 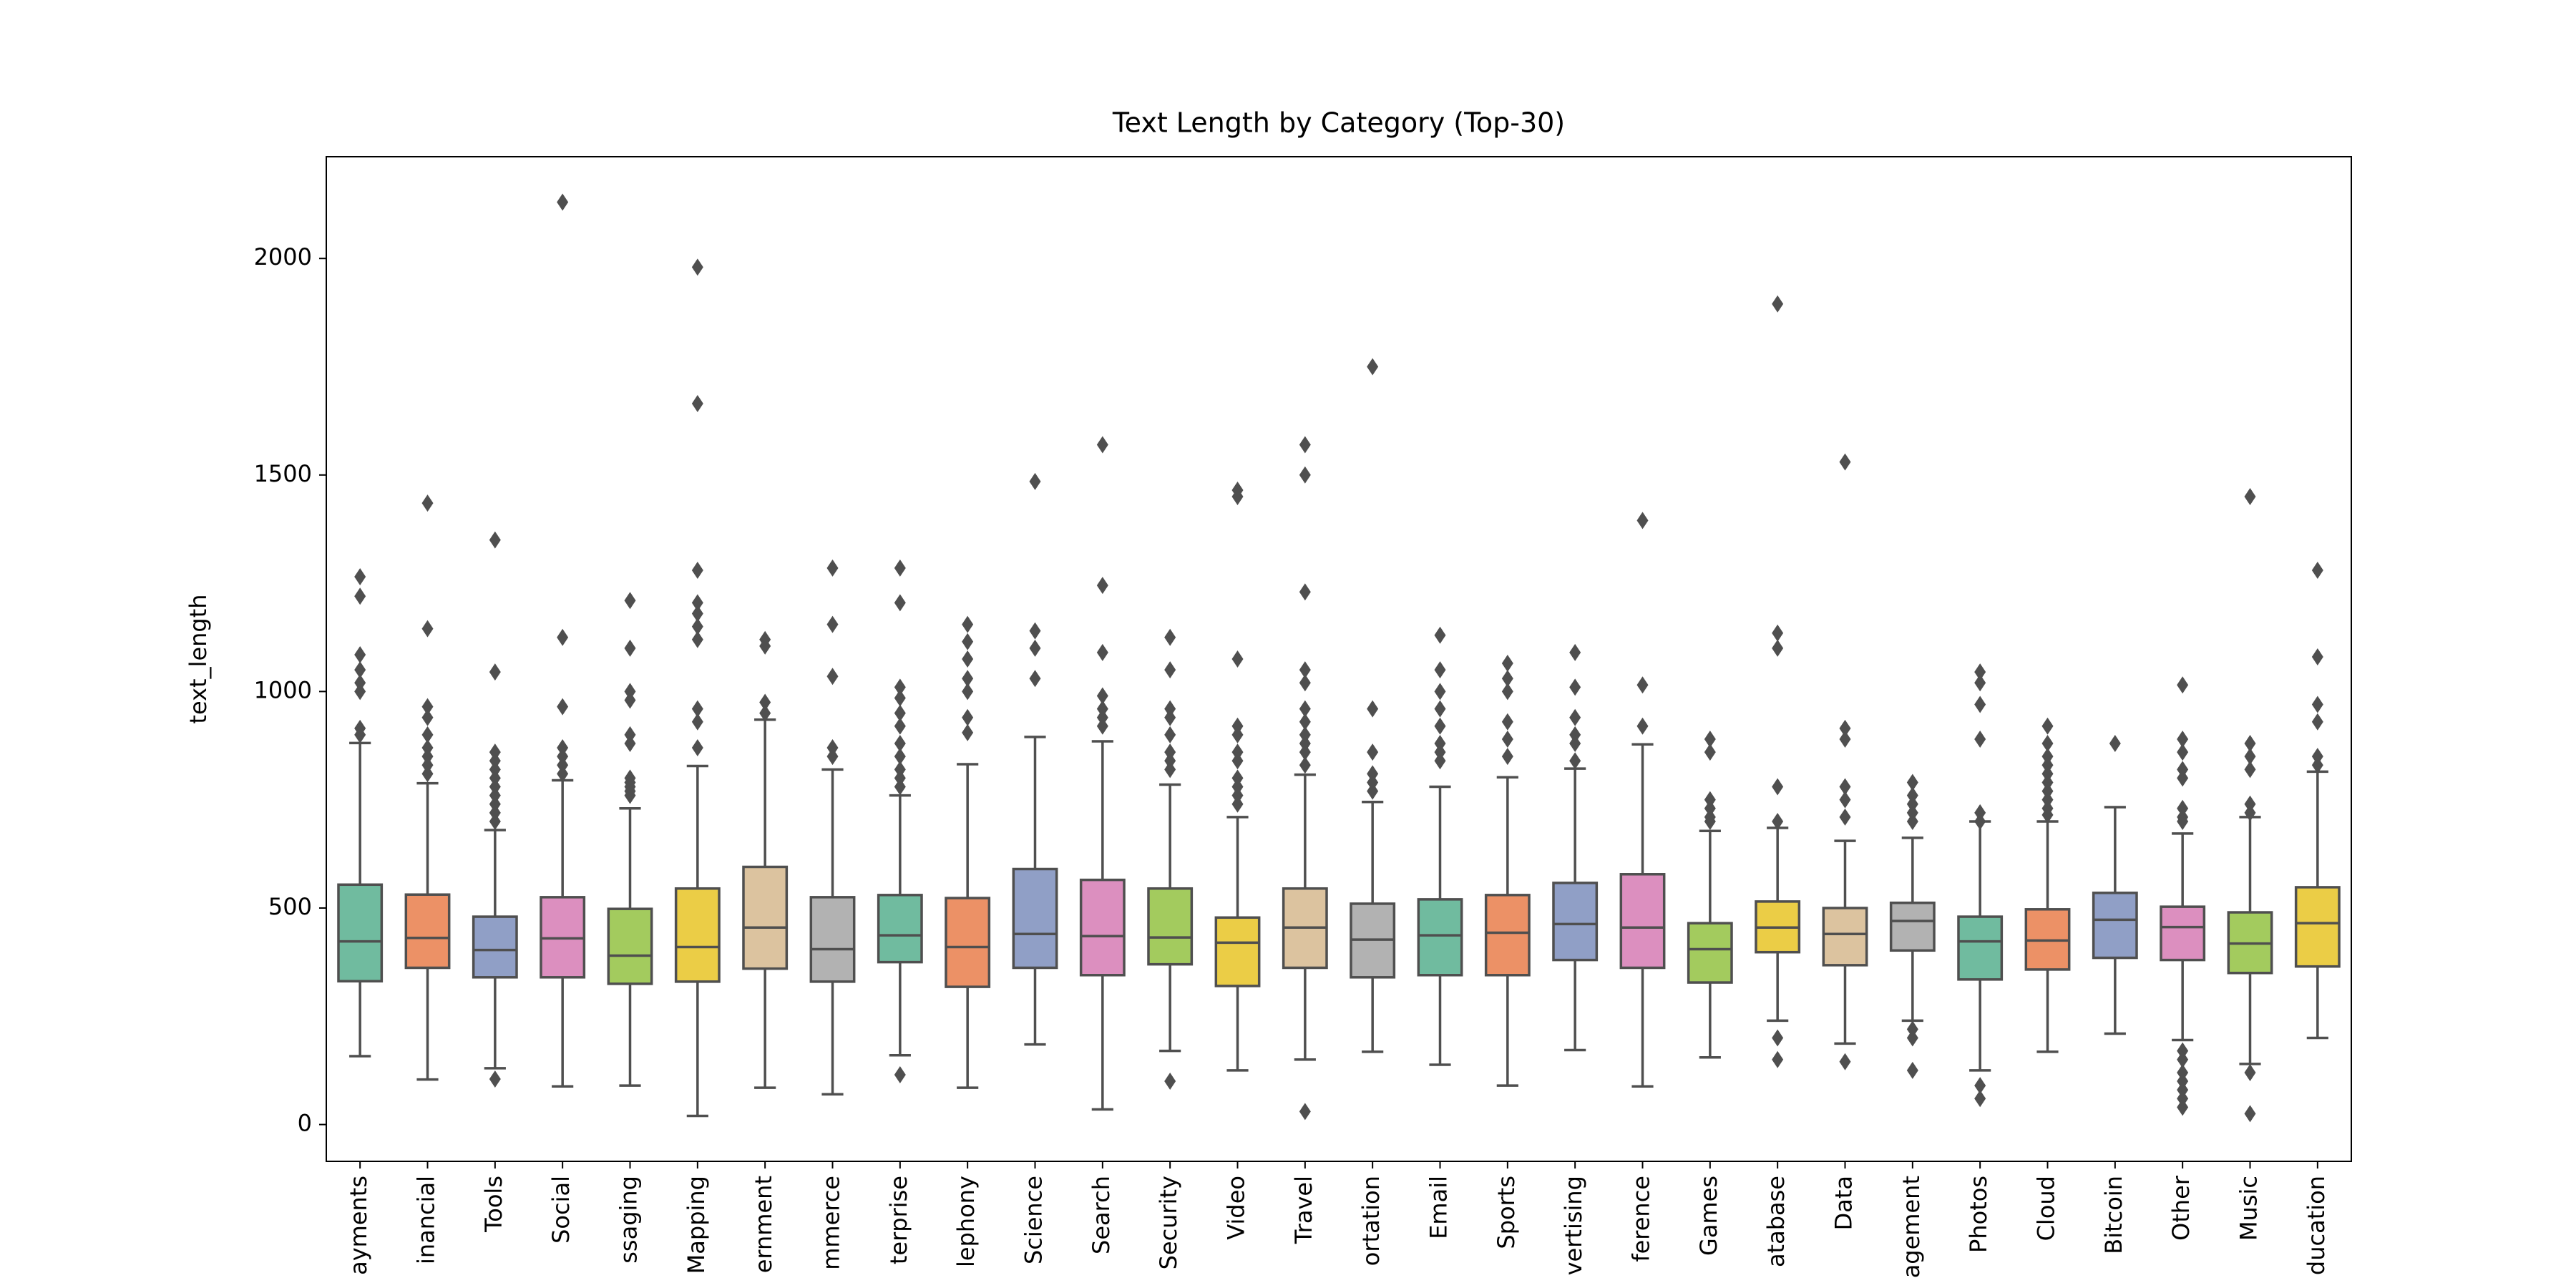 I want to click on x-tick-label: Travel, so click(x=1303, y=1210).